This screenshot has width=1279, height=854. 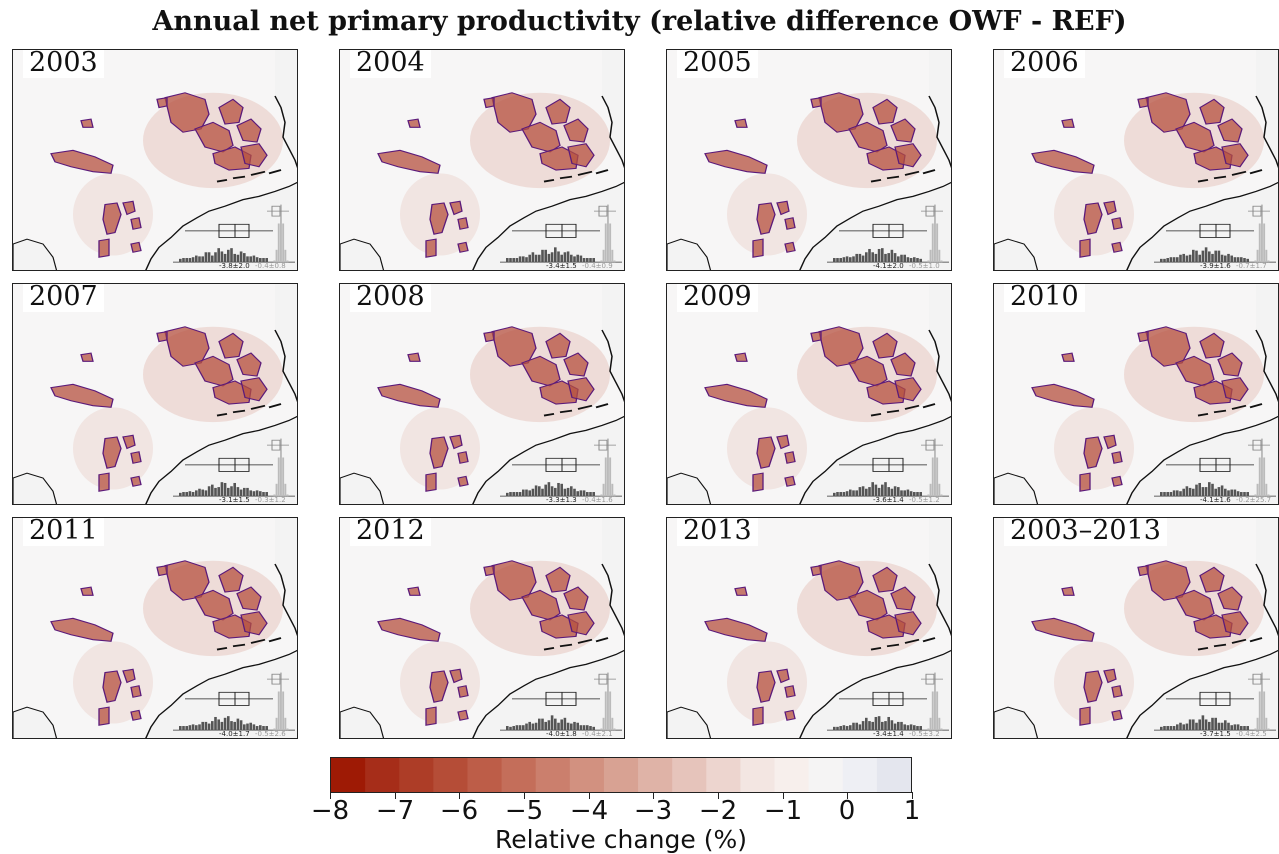 What do you see at coordinates (459, 811) in the screenshot?
I see `colorbar-tick-label: −6` at bounding box center [459, 811].